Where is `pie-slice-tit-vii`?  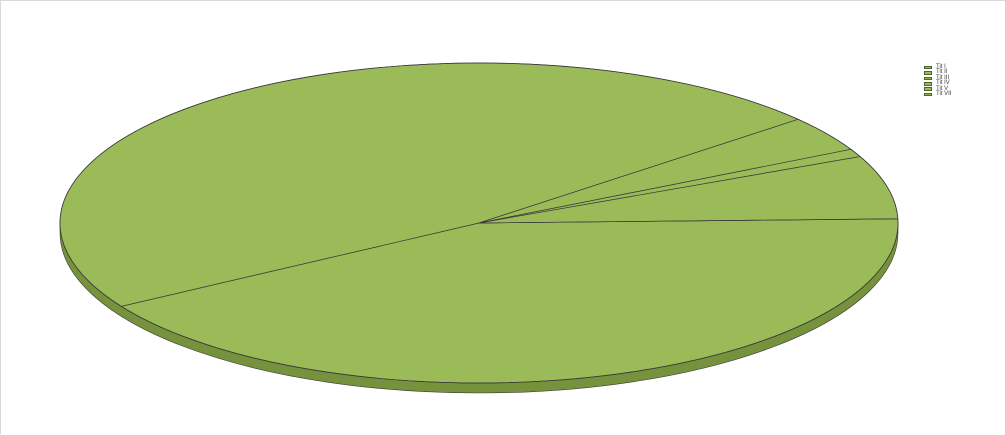 pie-slice-tit-vii is located at coordinates (688, 221).